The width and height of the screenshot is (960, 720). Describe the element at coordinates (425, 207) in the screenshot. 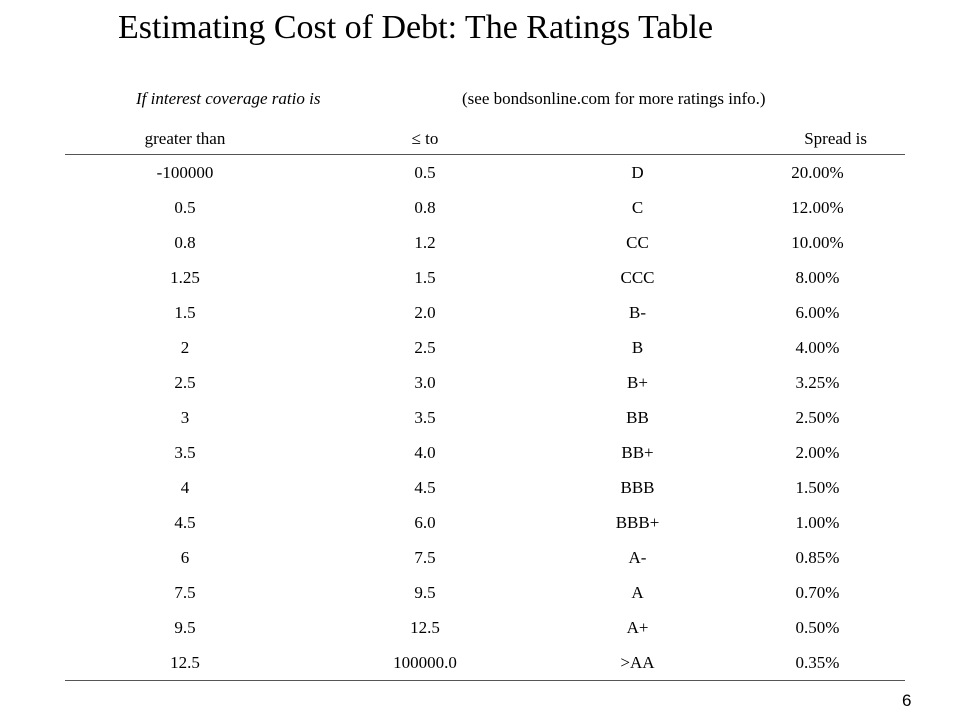

I see `coverage-upper-bound: 0.8` at that location.